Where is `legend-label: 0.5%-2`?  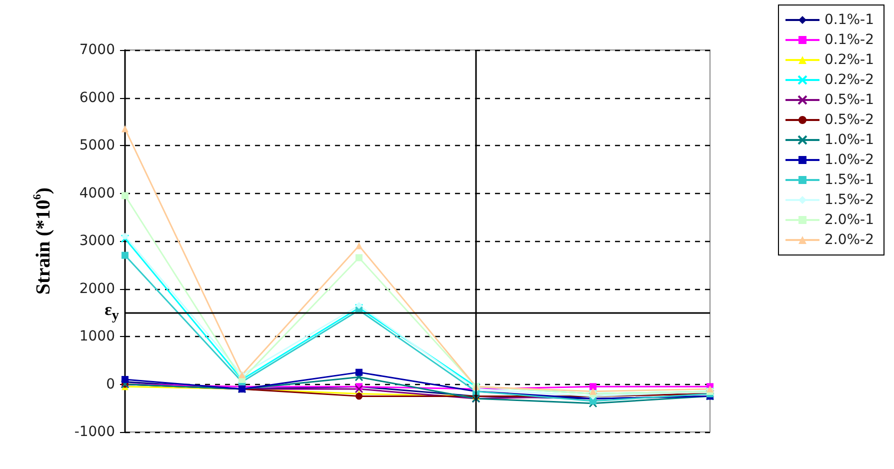 legend-label: 0.5%-2 is located at coordinates (849, 120).